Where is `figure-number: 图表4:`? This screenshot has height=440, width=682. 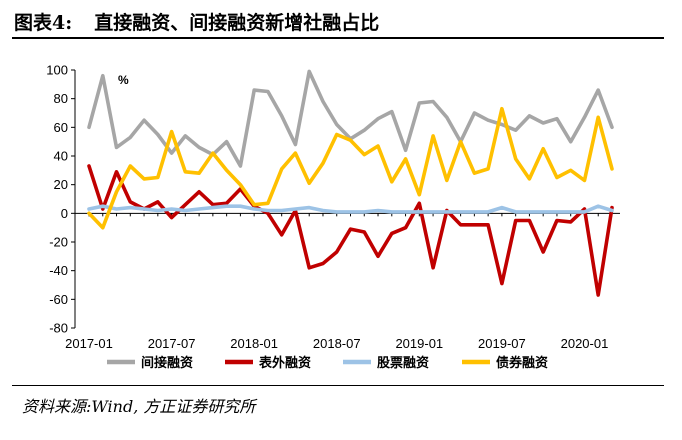 figure-number: 图表4: is located at coordinates (43, 23).